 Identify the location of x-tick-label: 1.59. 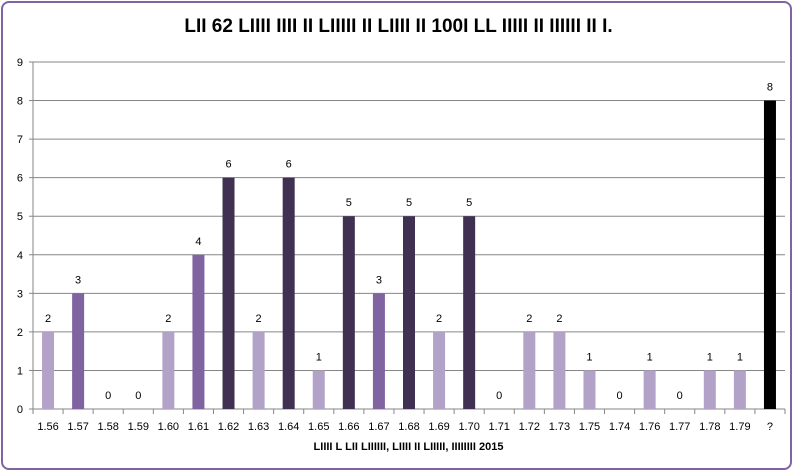
(138, 427).